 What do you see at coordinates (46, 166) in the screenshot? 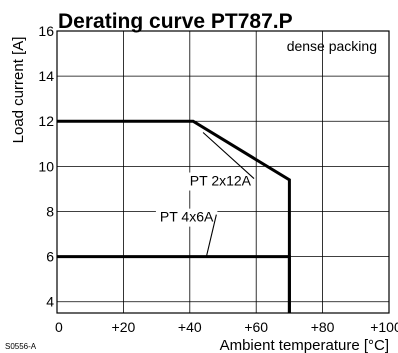
I see `y-tick-label: 10` at bounding box center [46, 166].